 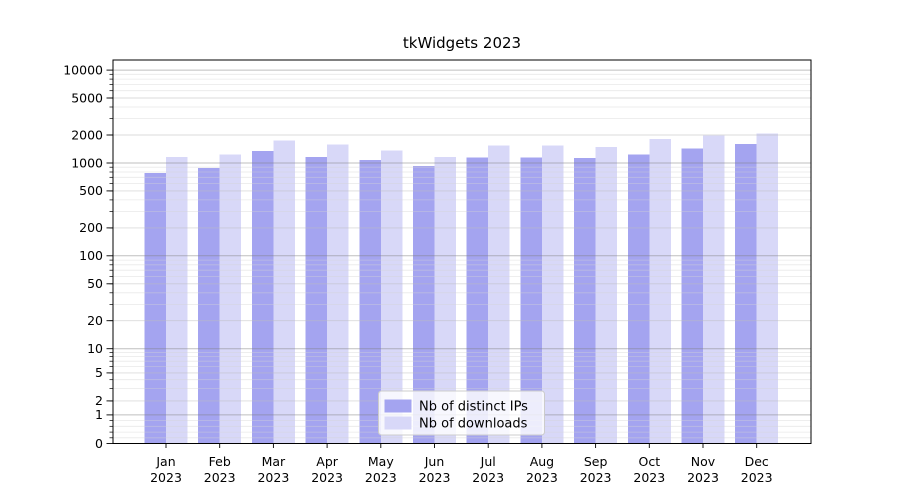 What do you see at coordinates (434, 461) in the screenshot?
I see `x-tick-label-month: Jun` at bounding box center [434, 461].